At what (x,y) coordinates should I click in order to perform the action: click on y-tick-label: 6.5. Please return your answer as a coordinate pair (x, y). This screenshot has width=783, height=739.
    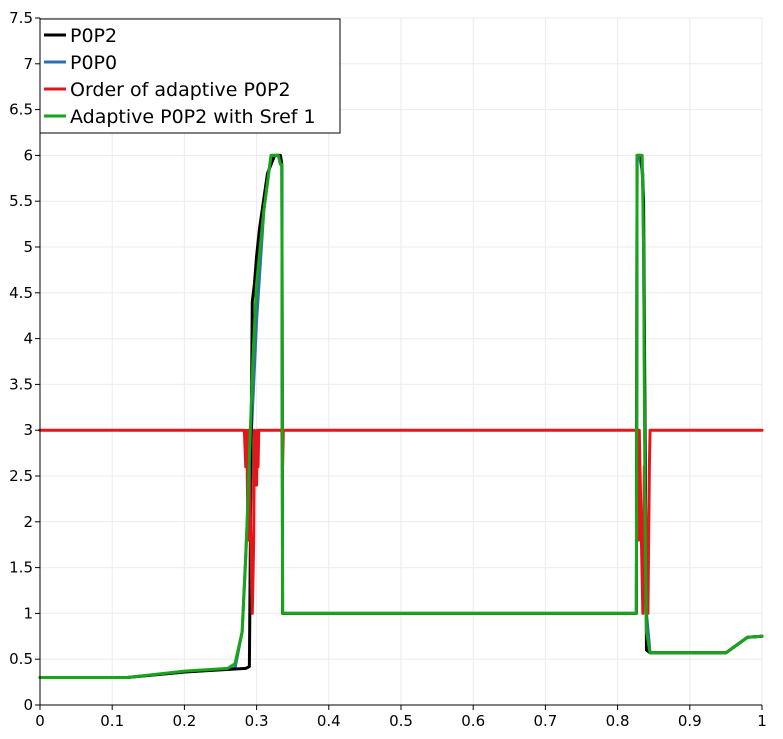
    Looking at the image, I should click on (21, 110).